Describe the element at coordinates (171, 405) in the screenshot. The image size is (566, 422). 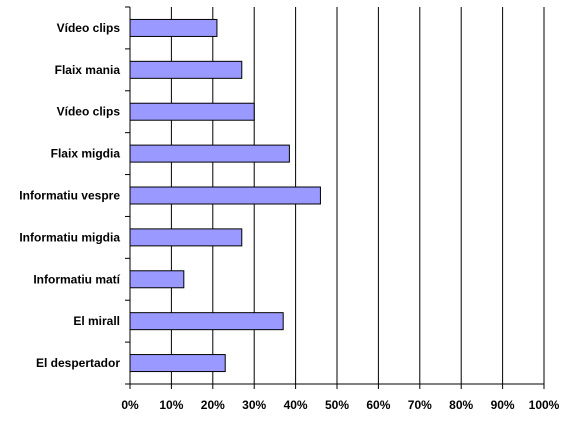
I see `x-tick-label: 10%` at that location.